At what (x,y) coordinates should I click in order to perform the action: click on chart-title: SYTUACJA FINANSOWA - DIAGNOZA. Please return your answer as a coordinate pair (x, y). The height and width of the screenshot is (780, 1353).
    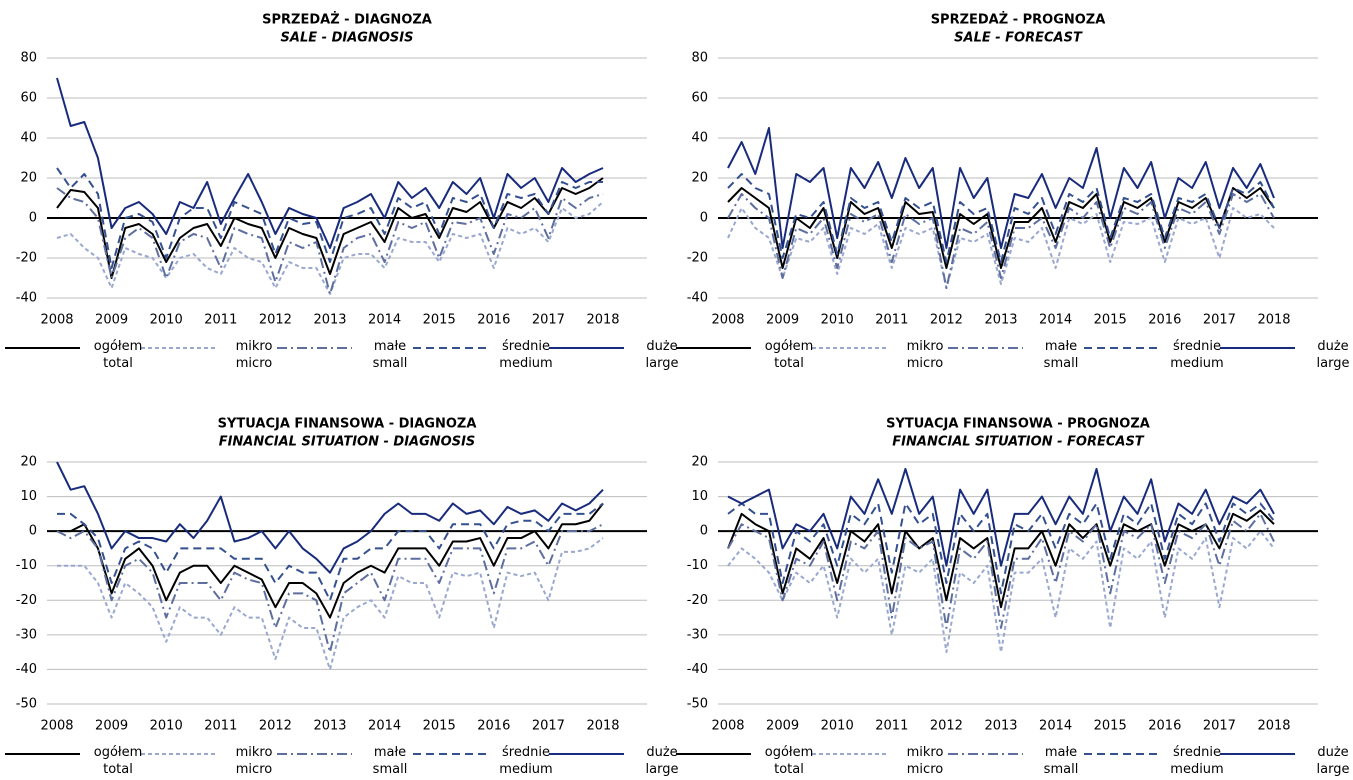
    Looking at the image, I should click on (347, 424).